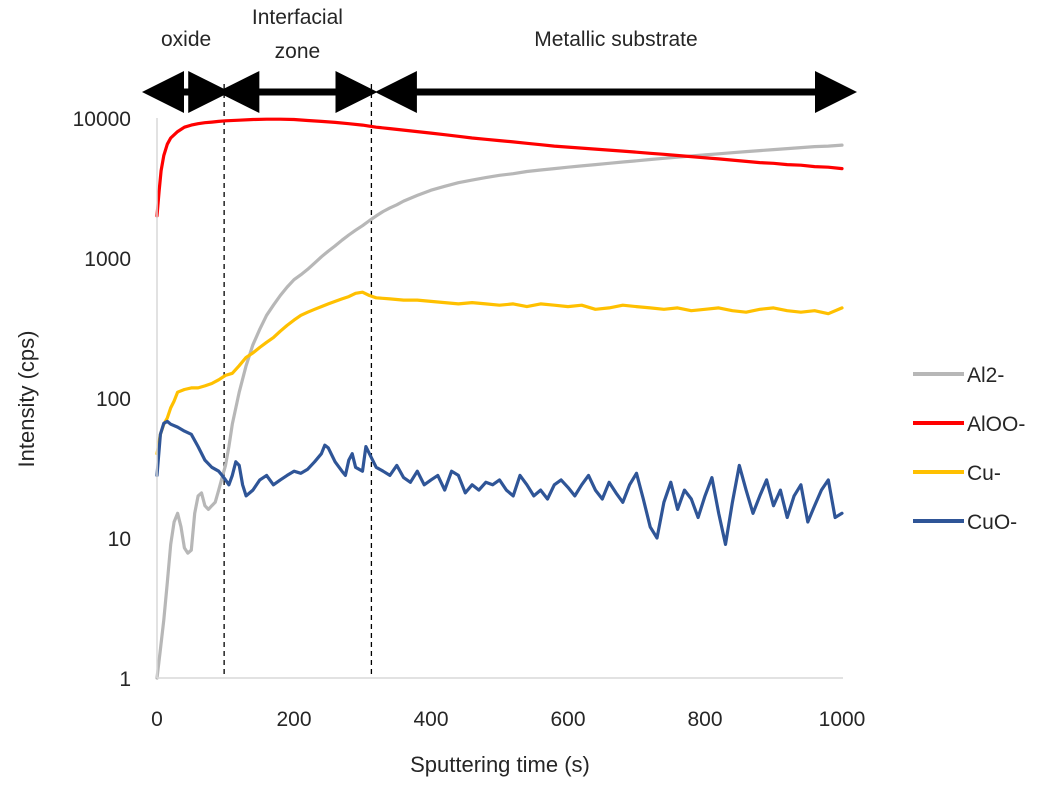  Describe the element at coordinates (984, 473) in the screenshot. I see `legend-label: Cu-` at that location.